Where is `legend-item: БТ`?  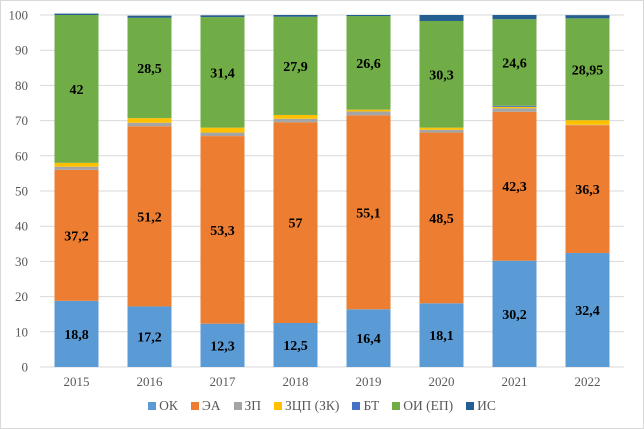
legend-item: БТ is located at coordinates (365, 406).